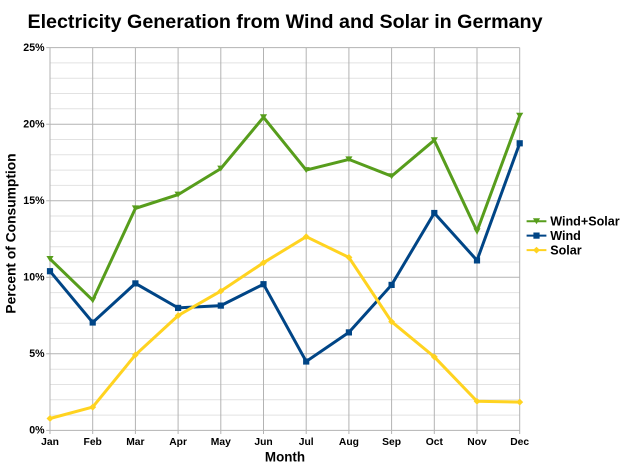 The image size is (623, 472). Describe the element at coordinates (37, 431) in the screenshot. I see `svg-text: 0%` at that location.